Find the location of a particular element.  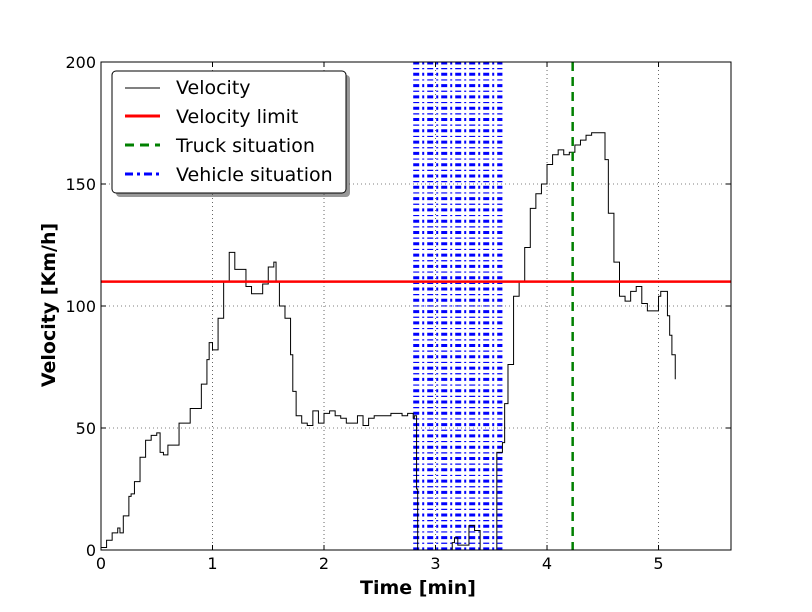

legend-label-velocity: Velocity is located at coordinates (213, 88).